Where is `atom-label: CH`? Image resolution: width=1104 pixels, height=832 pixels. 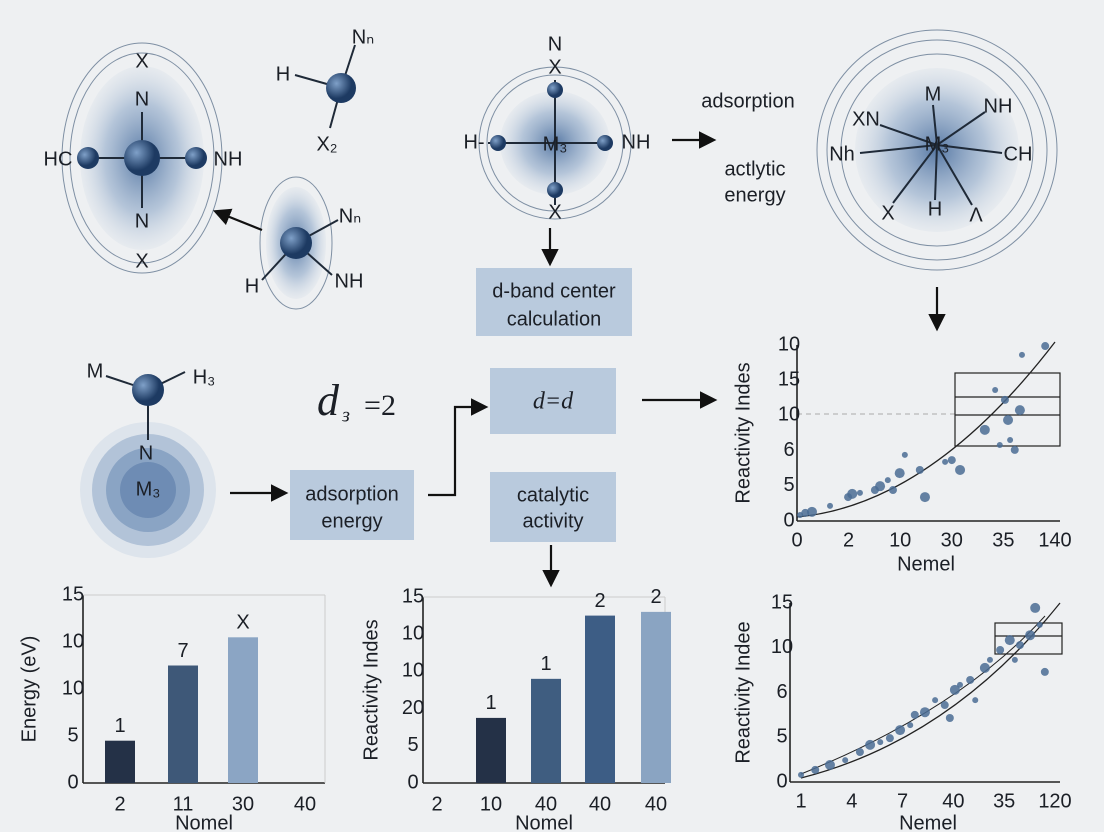
atom-label: CH is located at coordinates (1018, 154).